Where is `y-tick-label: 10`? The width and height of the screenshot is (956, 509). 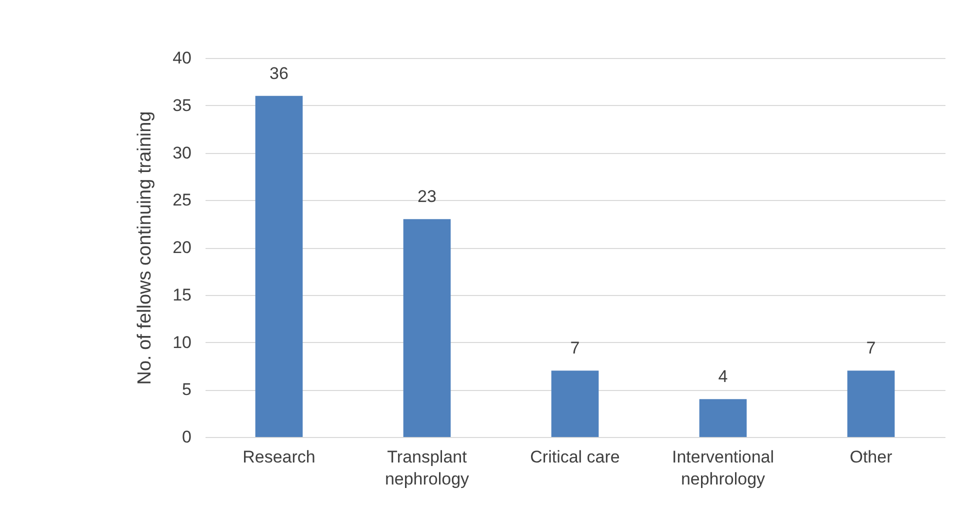 y-tick-label: 10 is located at coordinates (182, 342).